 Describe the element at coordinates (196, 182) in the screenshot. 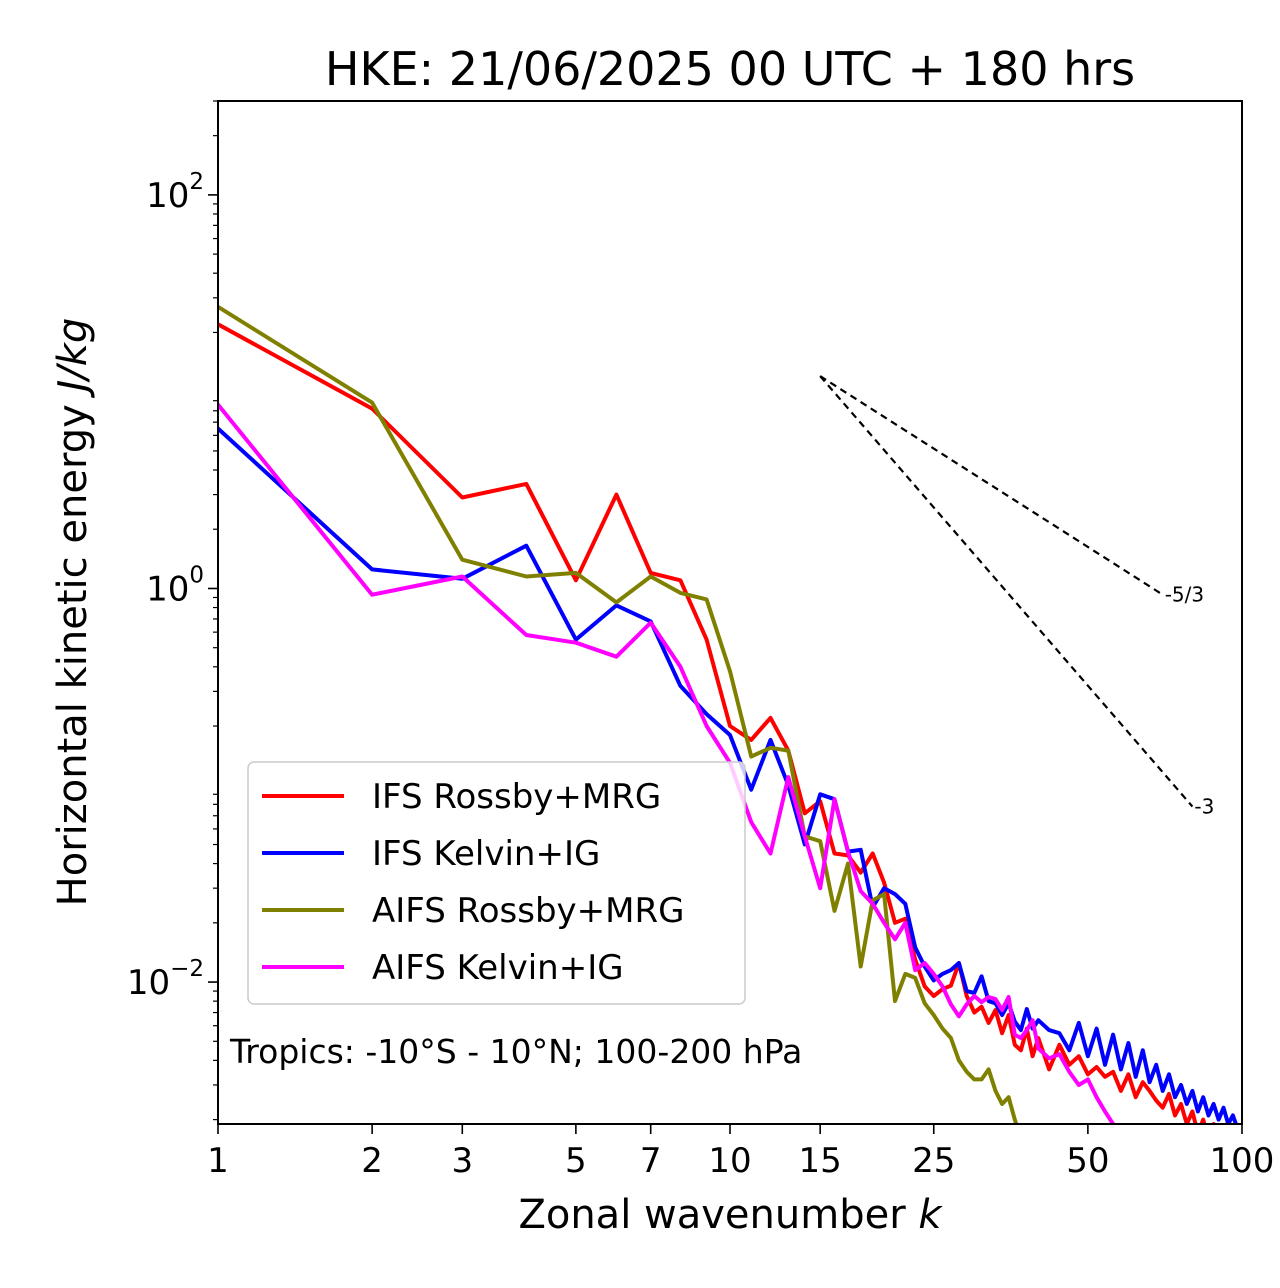

I see `y-tick-label-exponent: 2` at that location.